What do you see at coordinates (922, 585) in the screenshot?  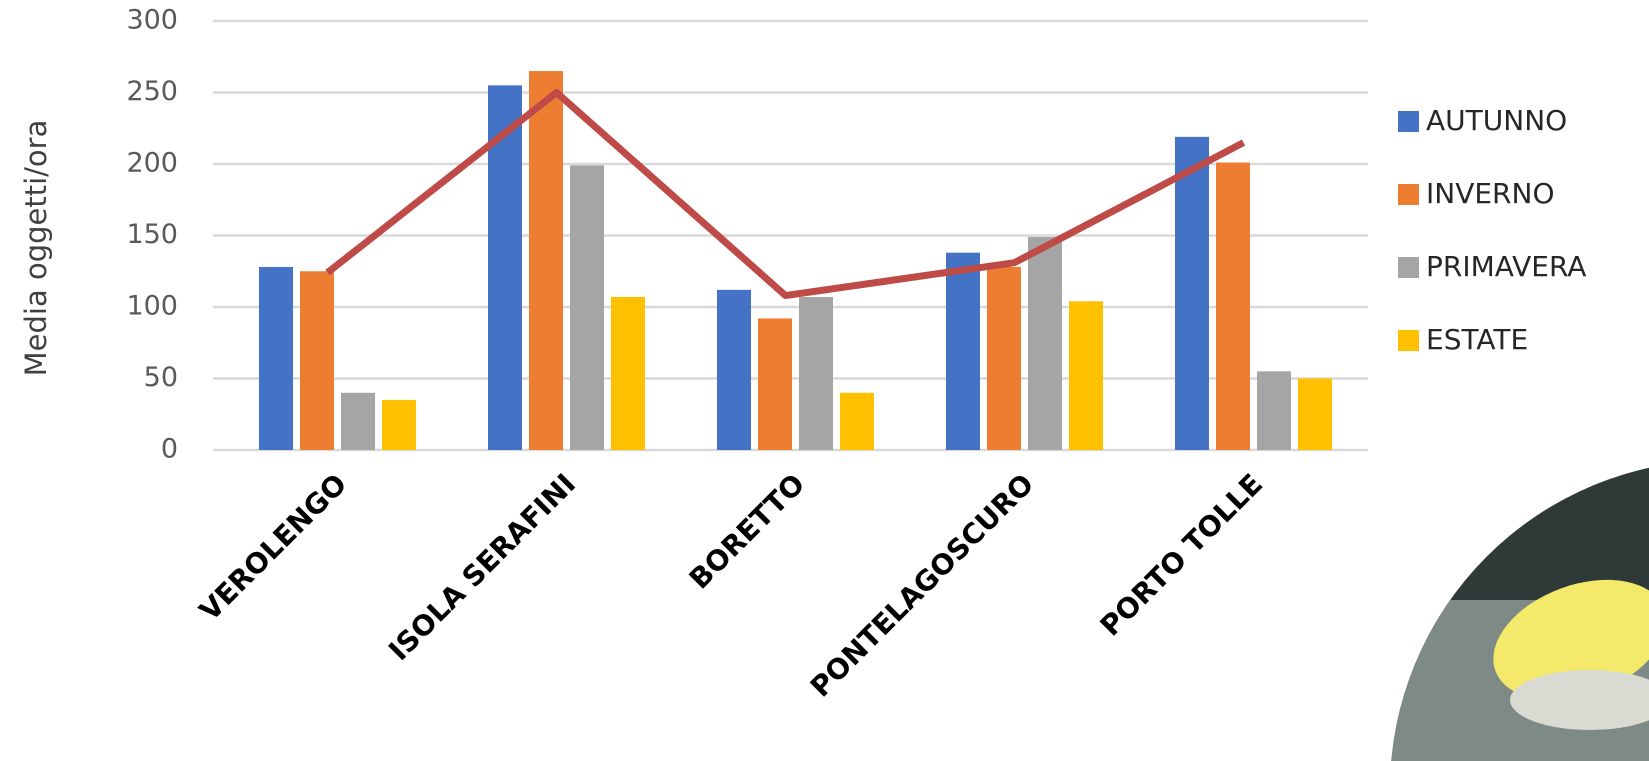 I see `x-tick-label: PONTELAGOSCURO` at bounding box center [922, 585].